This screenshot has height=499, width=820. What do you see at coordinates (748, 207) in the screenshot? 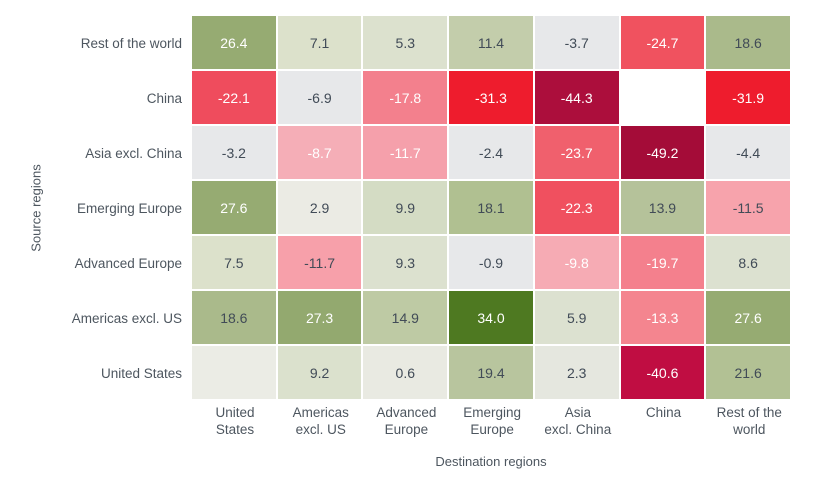
I see `heatmap-cell: -11.5` at bounding box center [748, 207].